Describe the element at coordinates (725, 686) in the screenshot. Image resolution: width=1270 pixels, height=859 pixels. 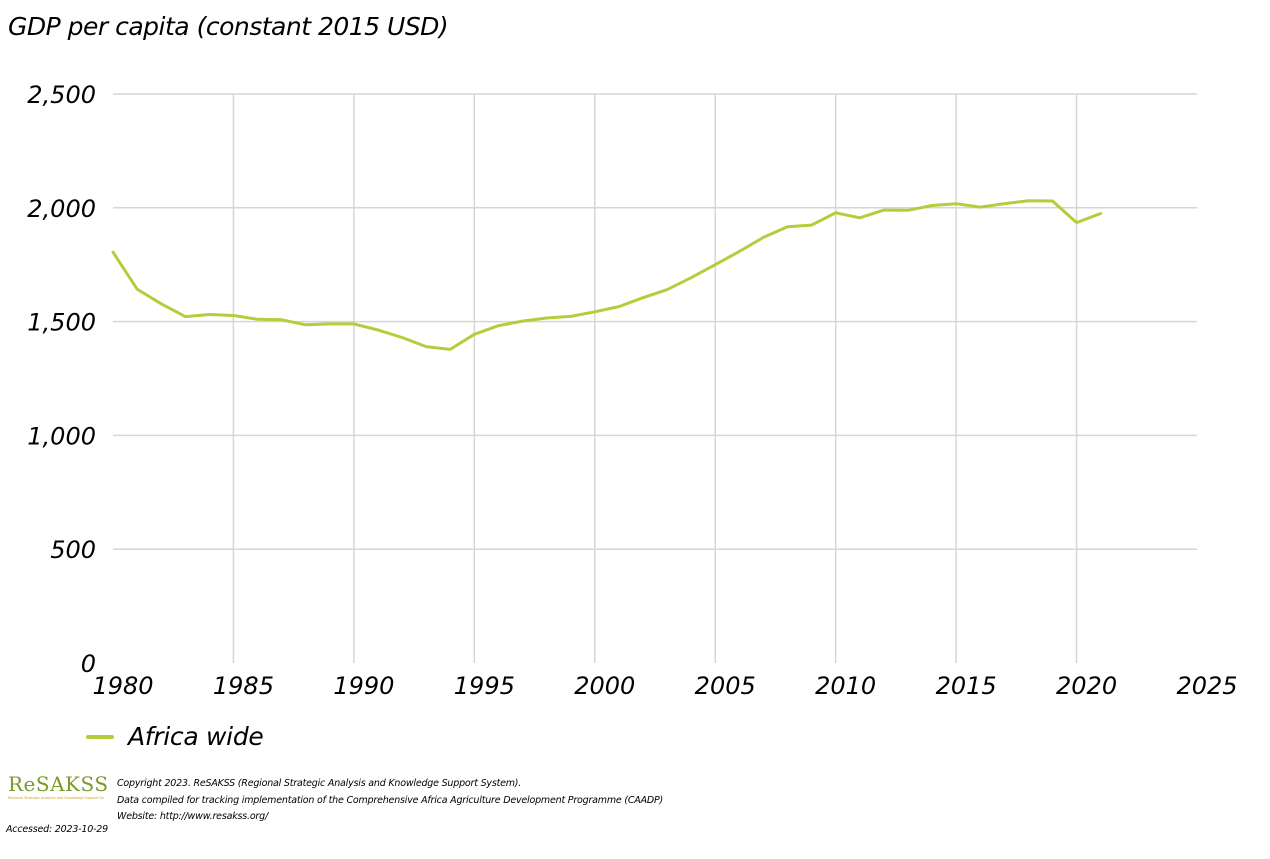
I see `x-tick-label: 2005` at that location.